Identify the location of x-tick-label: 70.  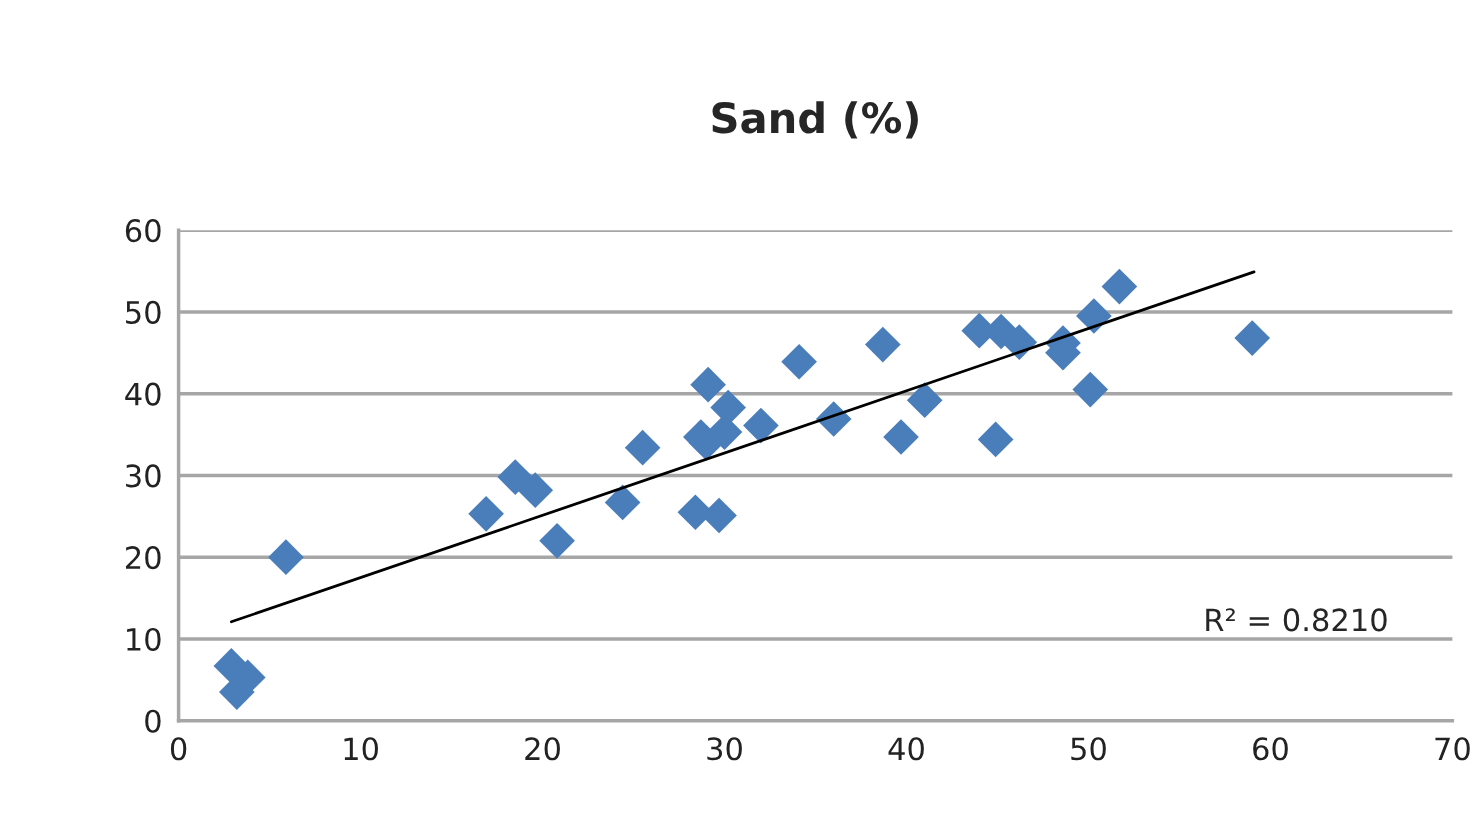
(1452, 749).